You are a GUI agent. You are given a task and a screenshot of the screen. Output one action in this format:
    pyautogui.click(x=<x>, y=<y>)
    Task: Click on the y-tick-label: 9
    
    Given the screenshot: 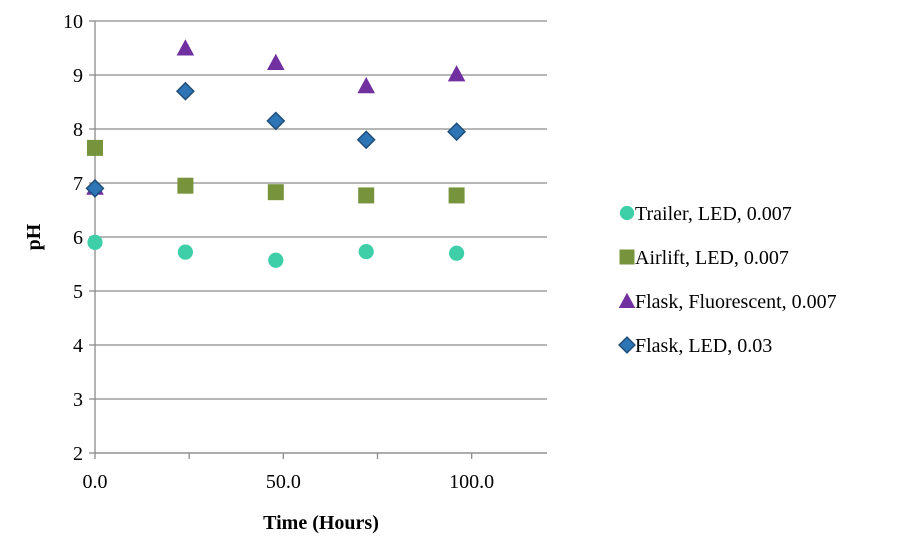 What is the action you would take?
    pyautogui.click(x=78, y=76)
    